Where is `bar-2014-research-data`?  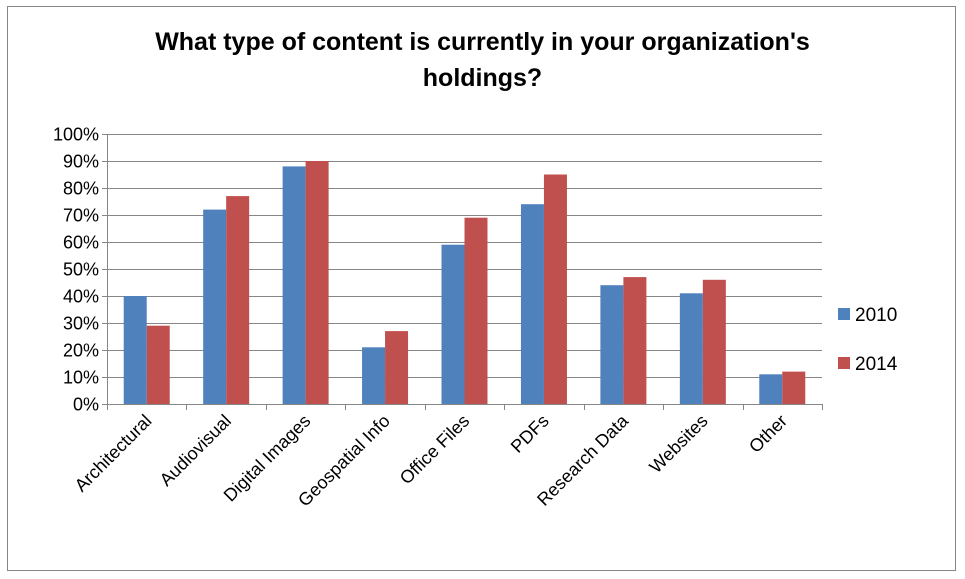 bar-2014-research-data is located at coordinates (635, 340).